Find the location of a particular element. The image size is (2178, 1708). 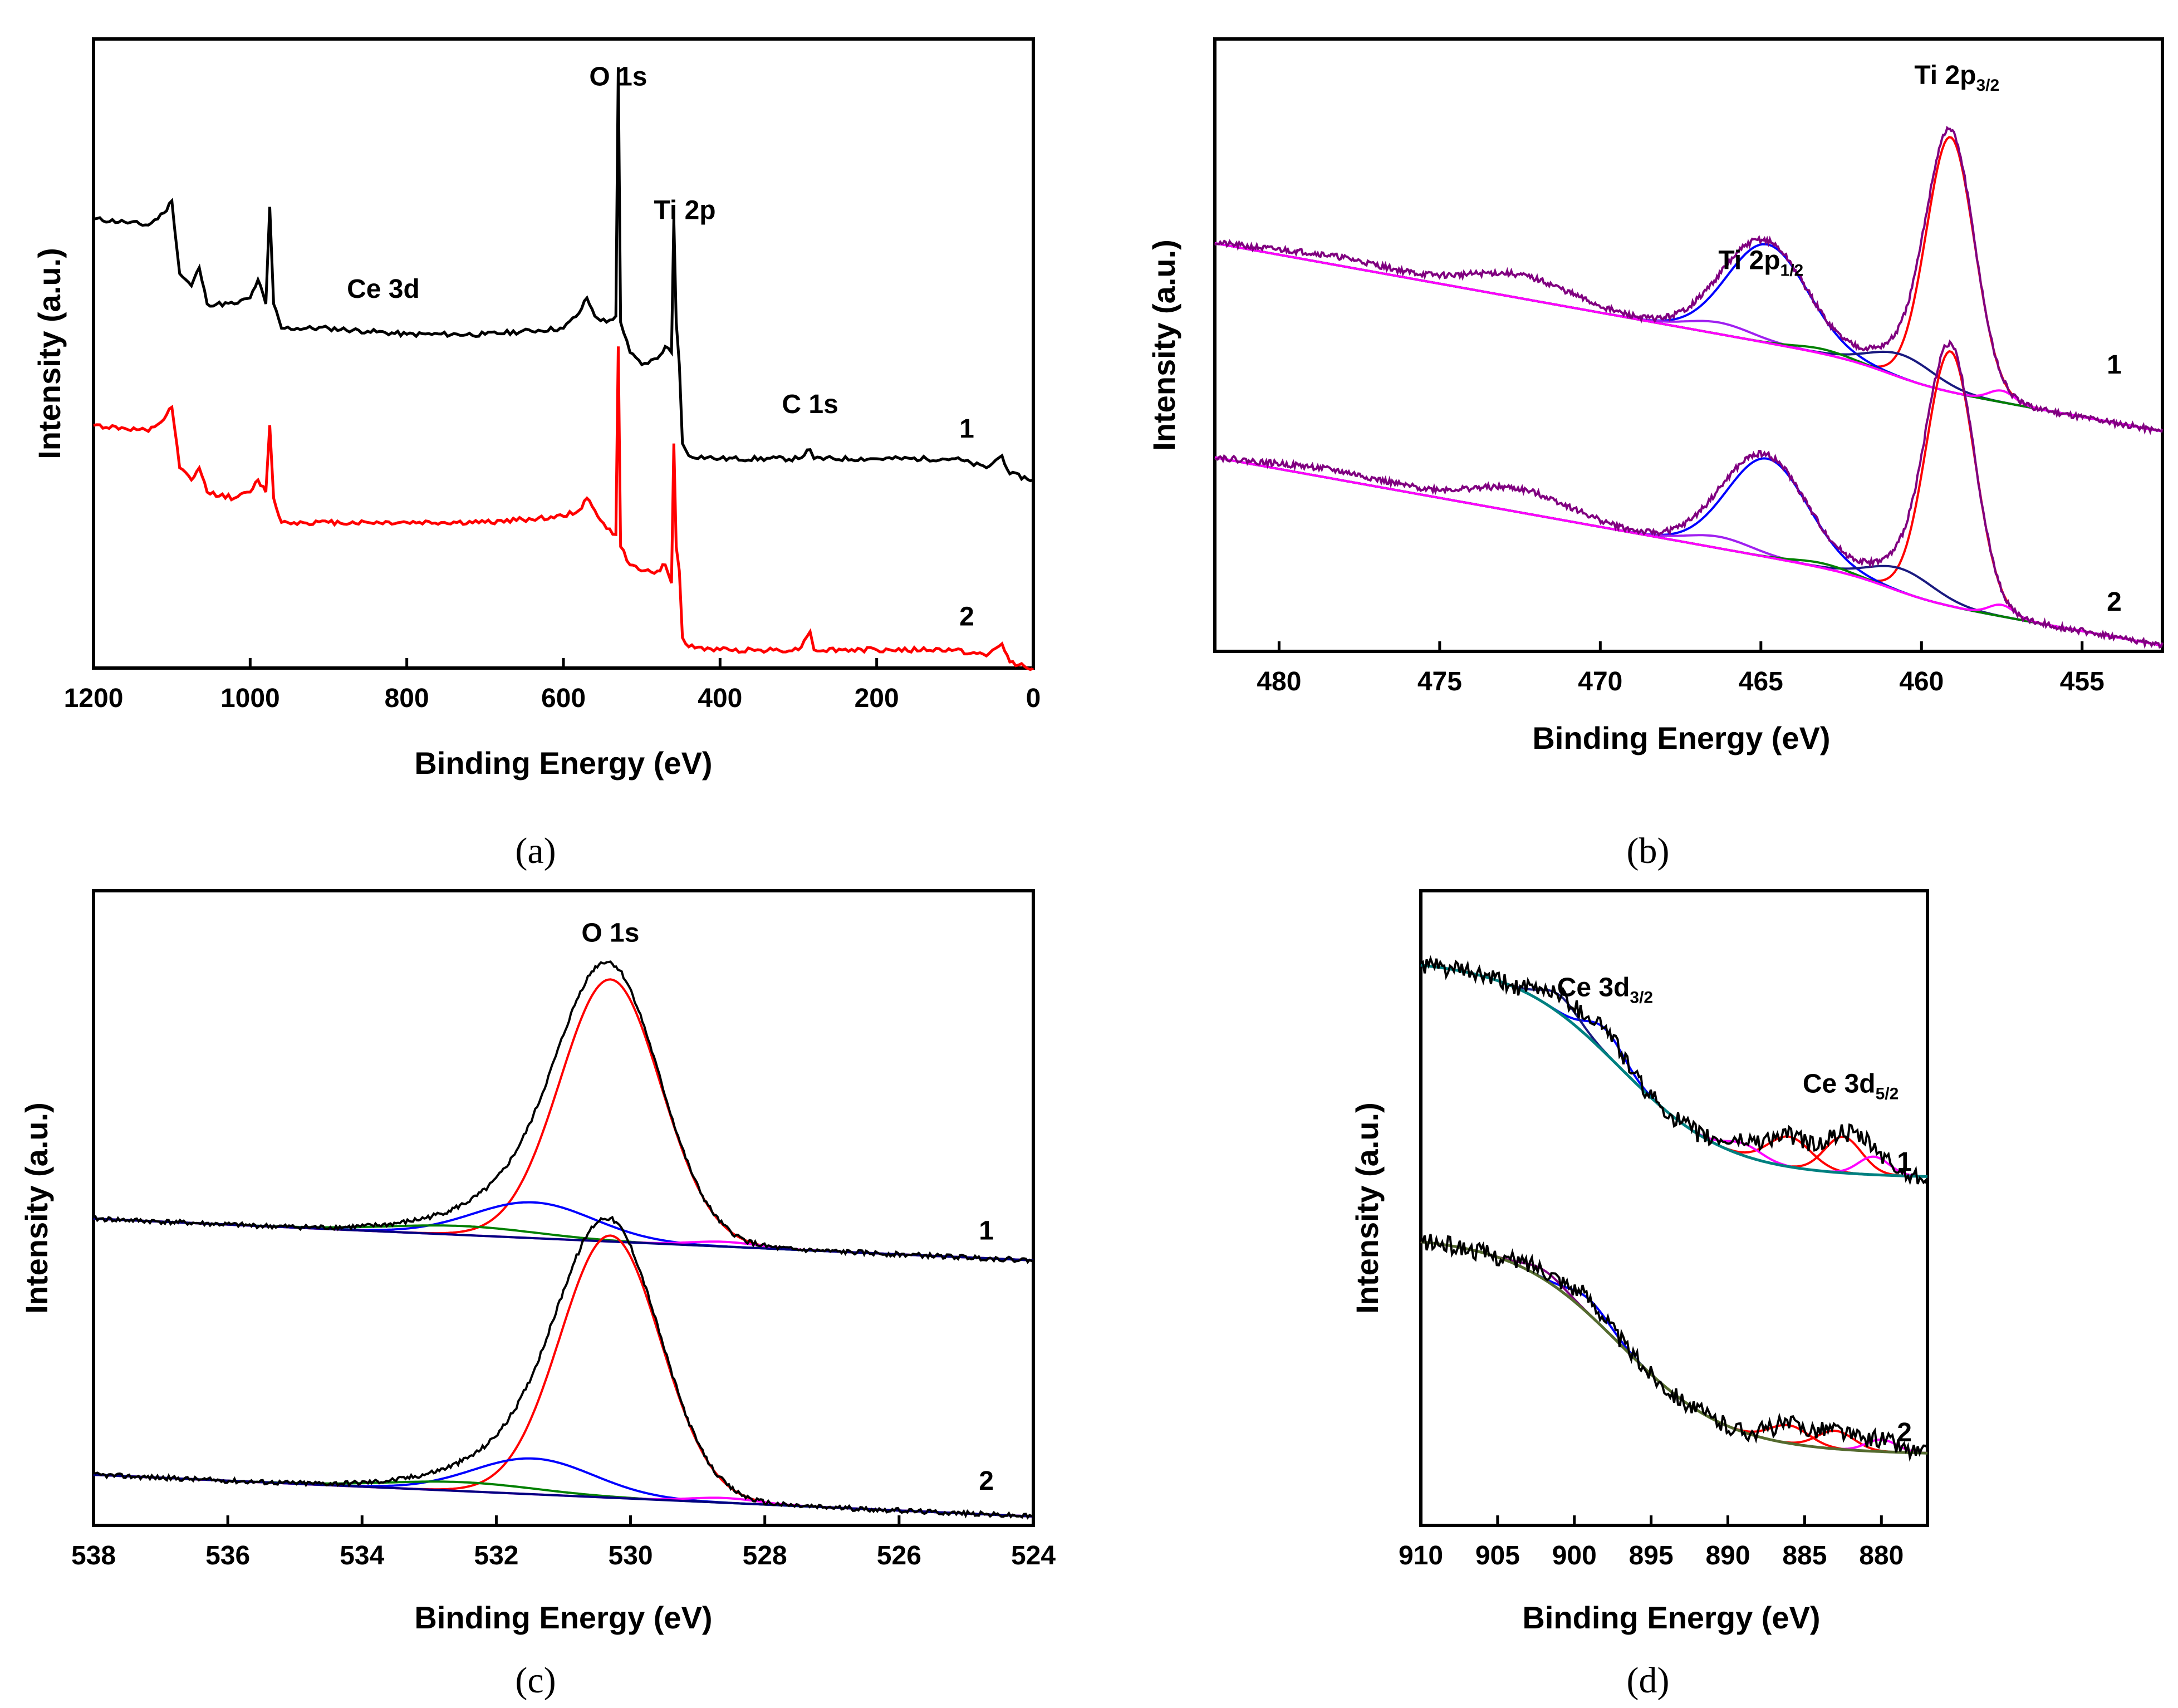

x-tick-label: 465 is located at coordinates (1761, 681).